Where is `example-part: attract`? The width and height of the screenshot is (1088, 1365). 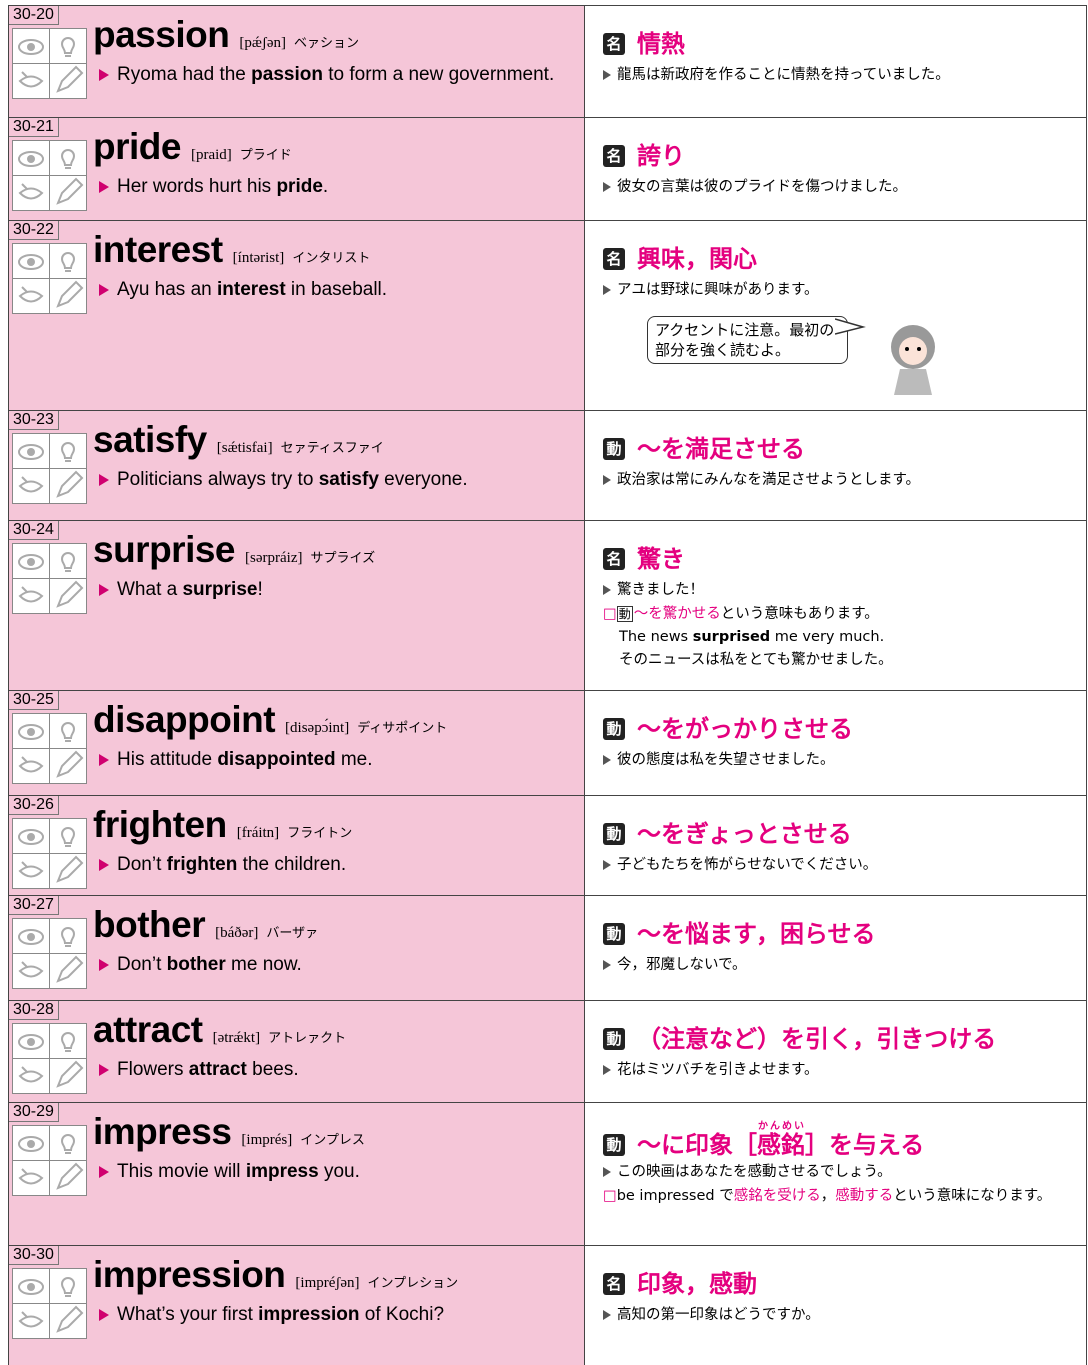 example-part: attract is located at coordinates (217, 1069).